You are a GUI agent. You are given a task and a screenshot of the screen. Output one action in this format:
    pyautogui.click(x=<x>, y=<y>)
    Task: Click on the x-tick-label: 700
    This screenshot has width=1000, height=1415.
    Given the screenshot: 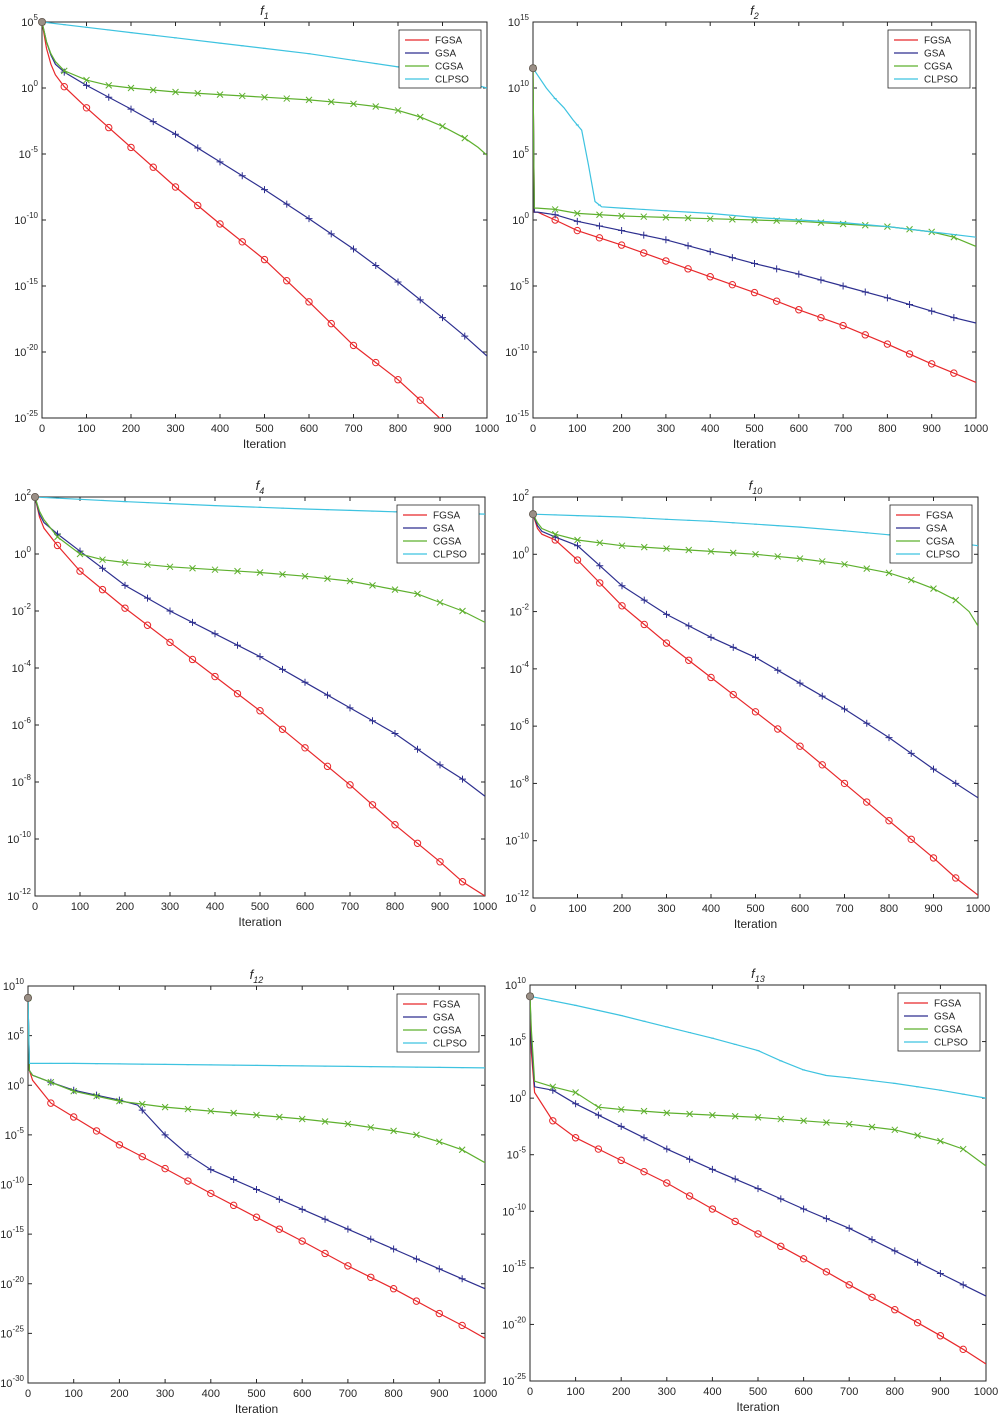 What is the action you would take?
    pyautogui.click(x=843, y=429)
    